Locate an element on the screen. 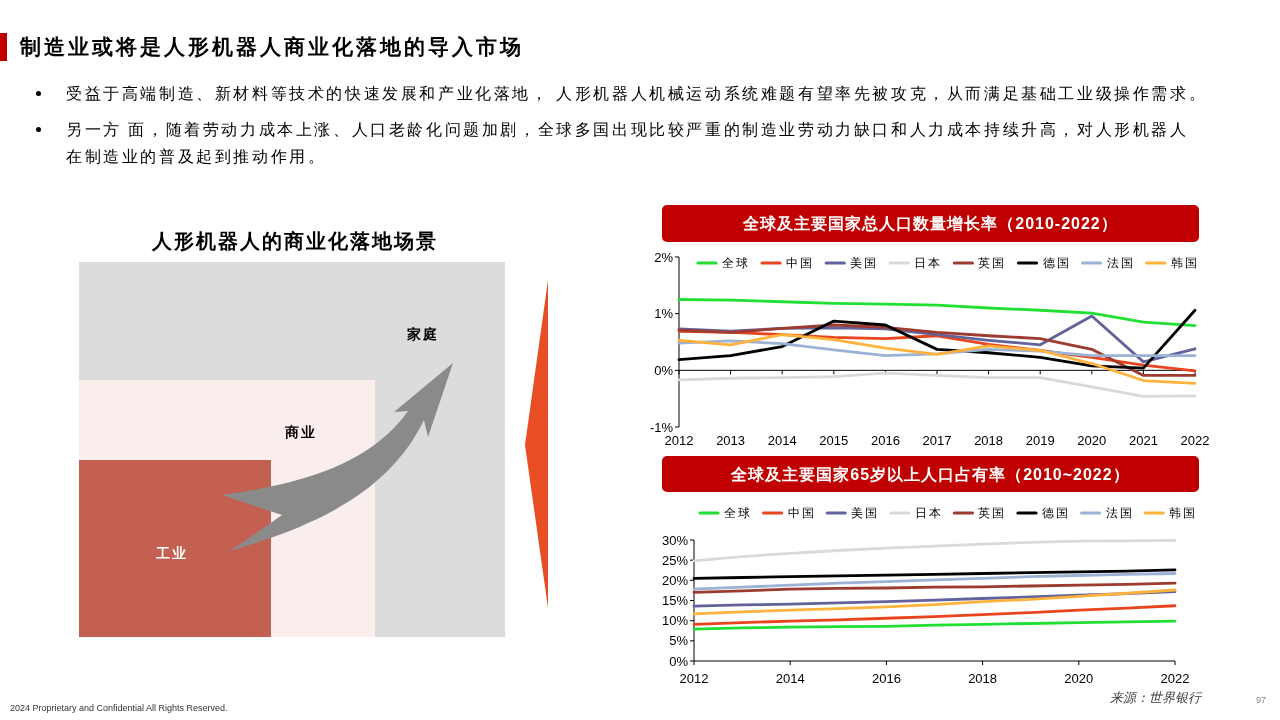 This screenshot has height=720, width=1280. x-tick-label: 2019 is located at coordinates (1040, 440).